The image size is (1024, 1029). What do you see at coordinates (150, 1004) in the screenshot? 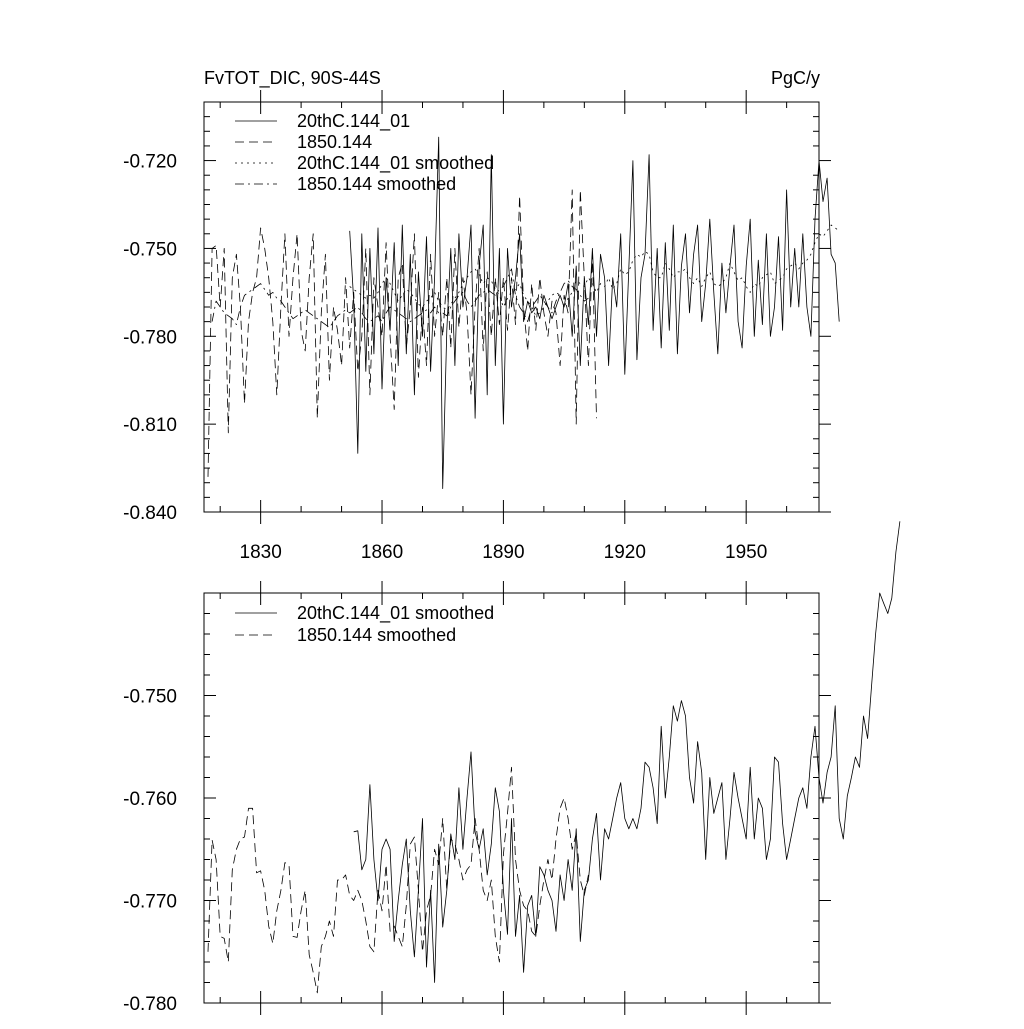
I see `bottom-y-tick-label: -0.780` at bounding box center [150, 1004].